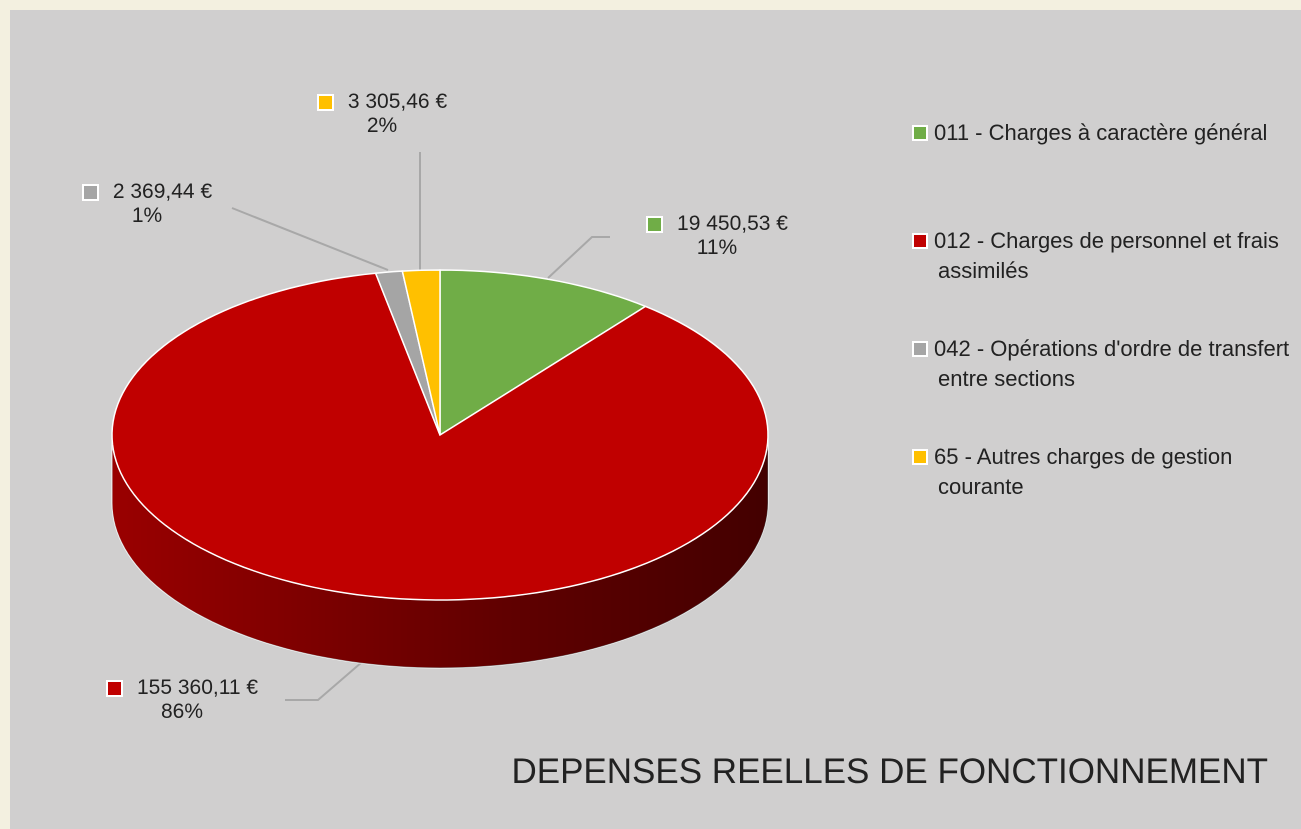 This screenshot has height=829, width=1301. What do you see at coordinates (732, 223) in the screenshot?
I see `value-label: 19 450,53 €` at bounding box center [732, 223].